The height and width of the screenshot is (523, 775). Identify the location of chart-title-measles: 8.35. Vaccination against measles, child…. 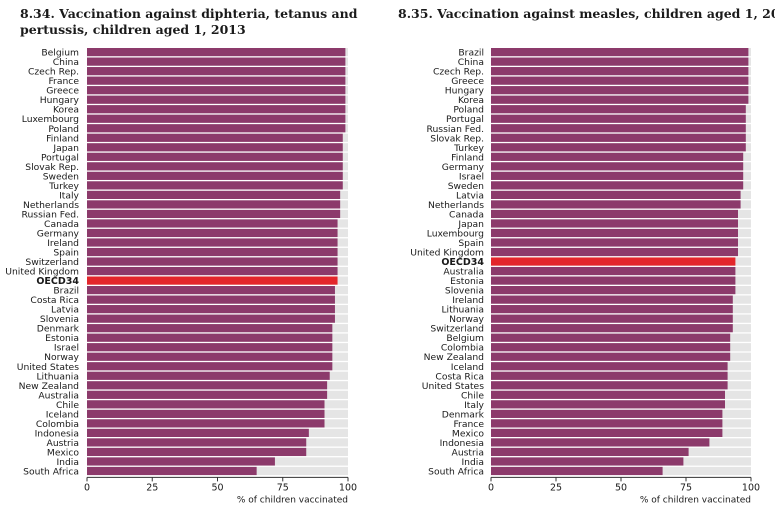
(586, 14).